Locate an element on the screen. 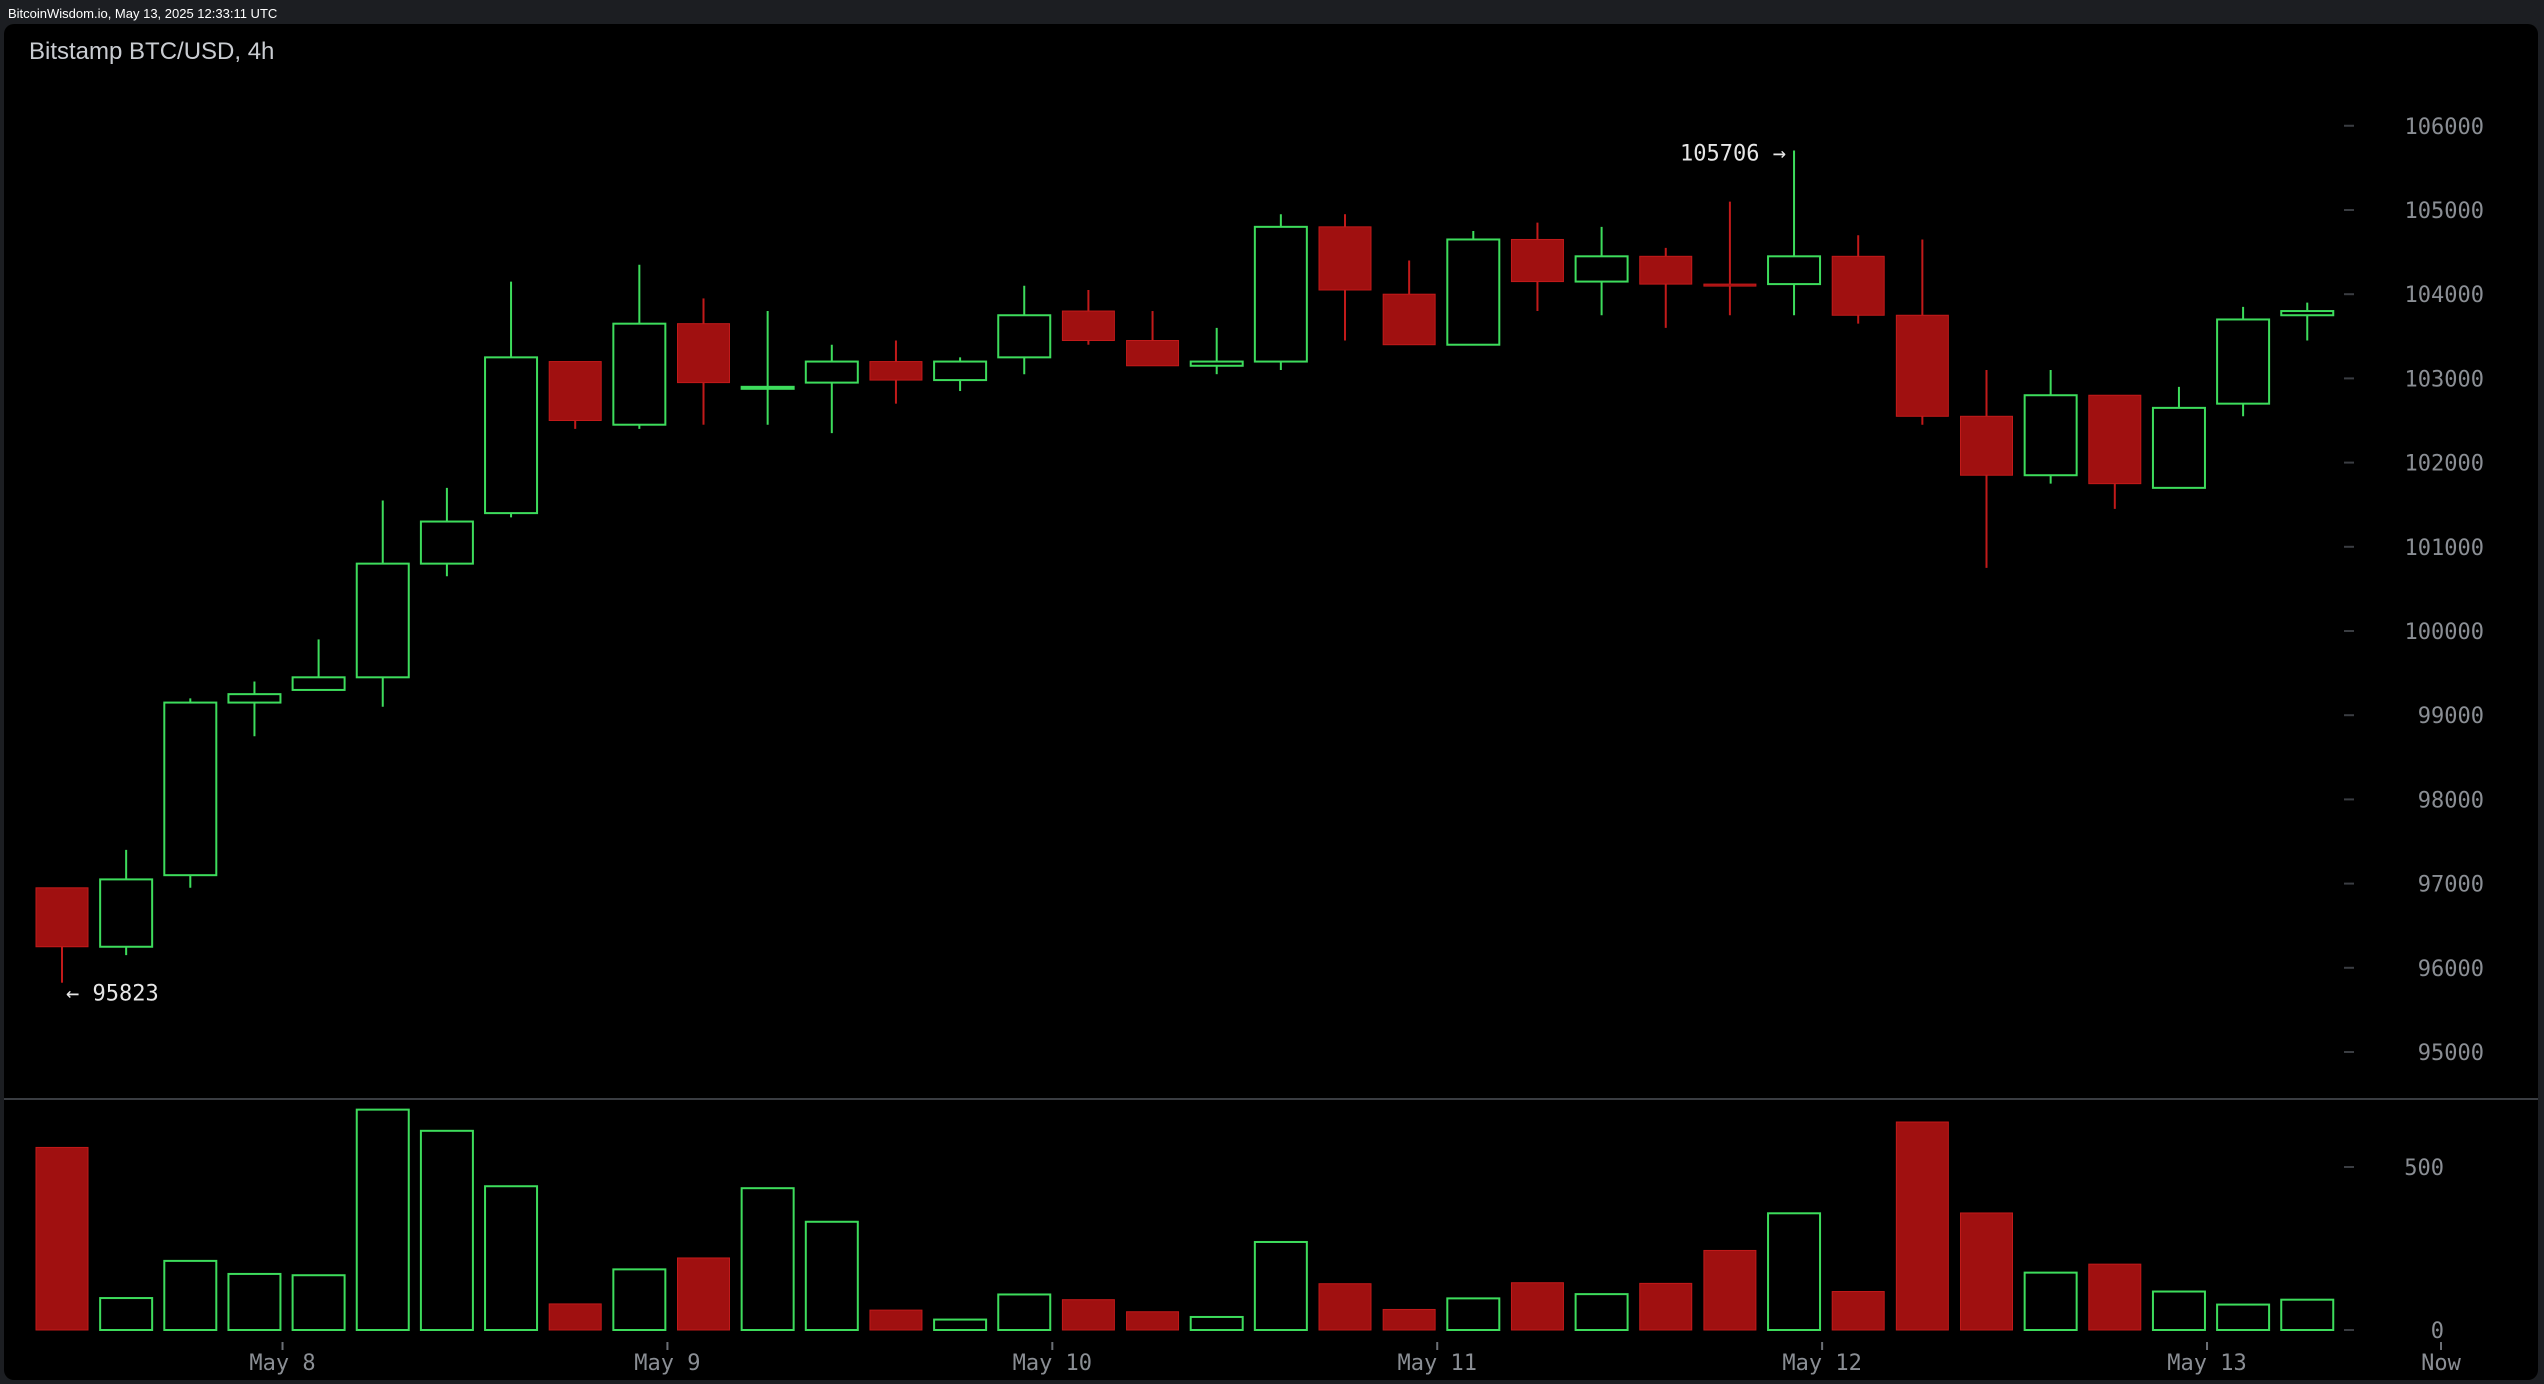  price-tick-label: 102000 is located at coordinates (2444, 464).